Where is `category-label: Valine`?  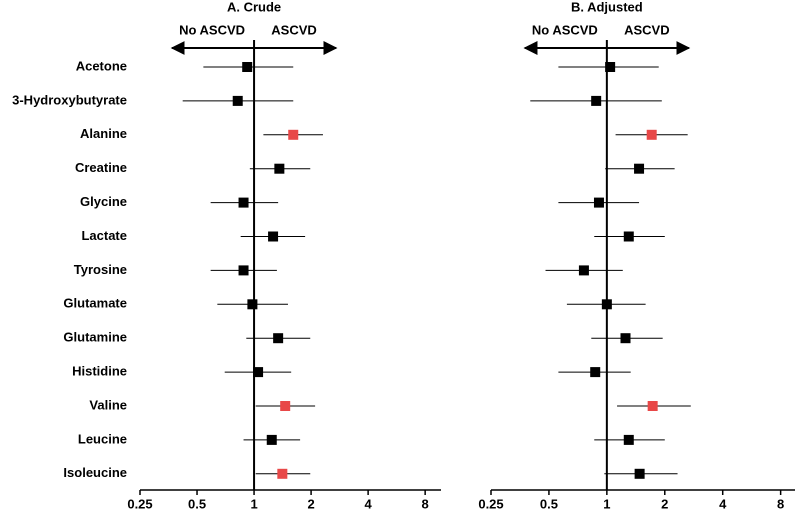 category-label: Valine is located at coordinates (108, 404).